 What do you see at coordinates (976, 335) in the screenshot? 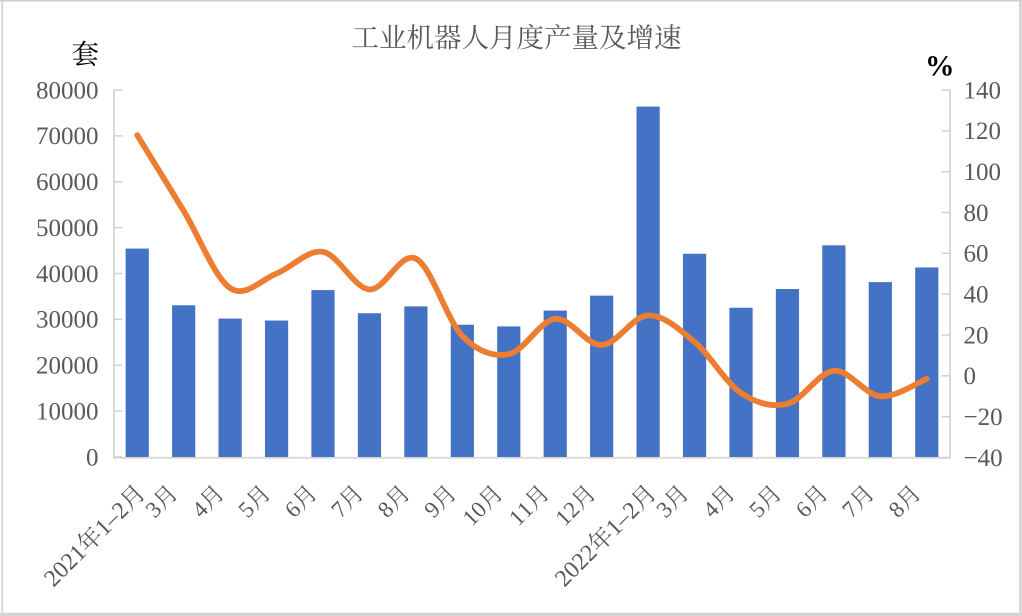
I see `svg-text: 20` at bounding box center [976, 335].